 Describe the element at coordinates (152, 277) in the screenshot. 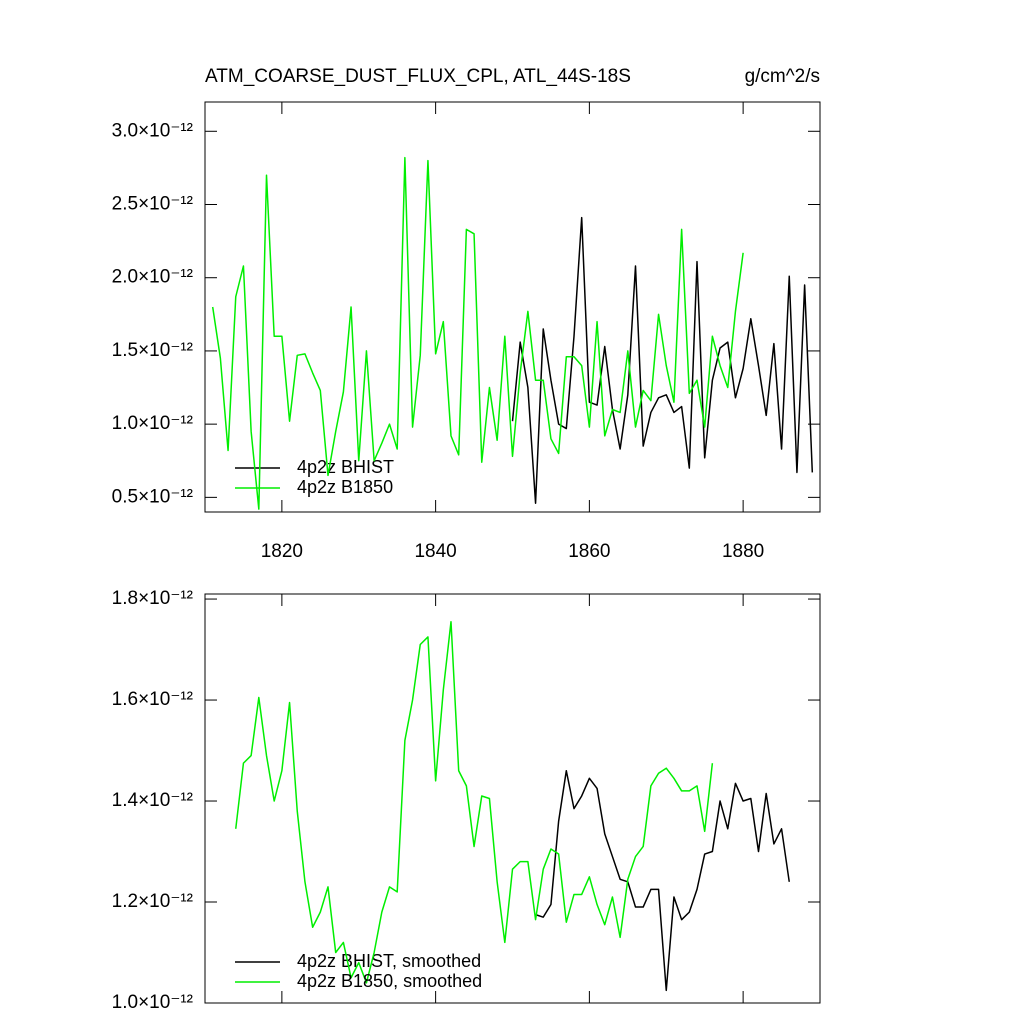

I see `y-tick-label: 2.0×10⁻¹²` at that location.